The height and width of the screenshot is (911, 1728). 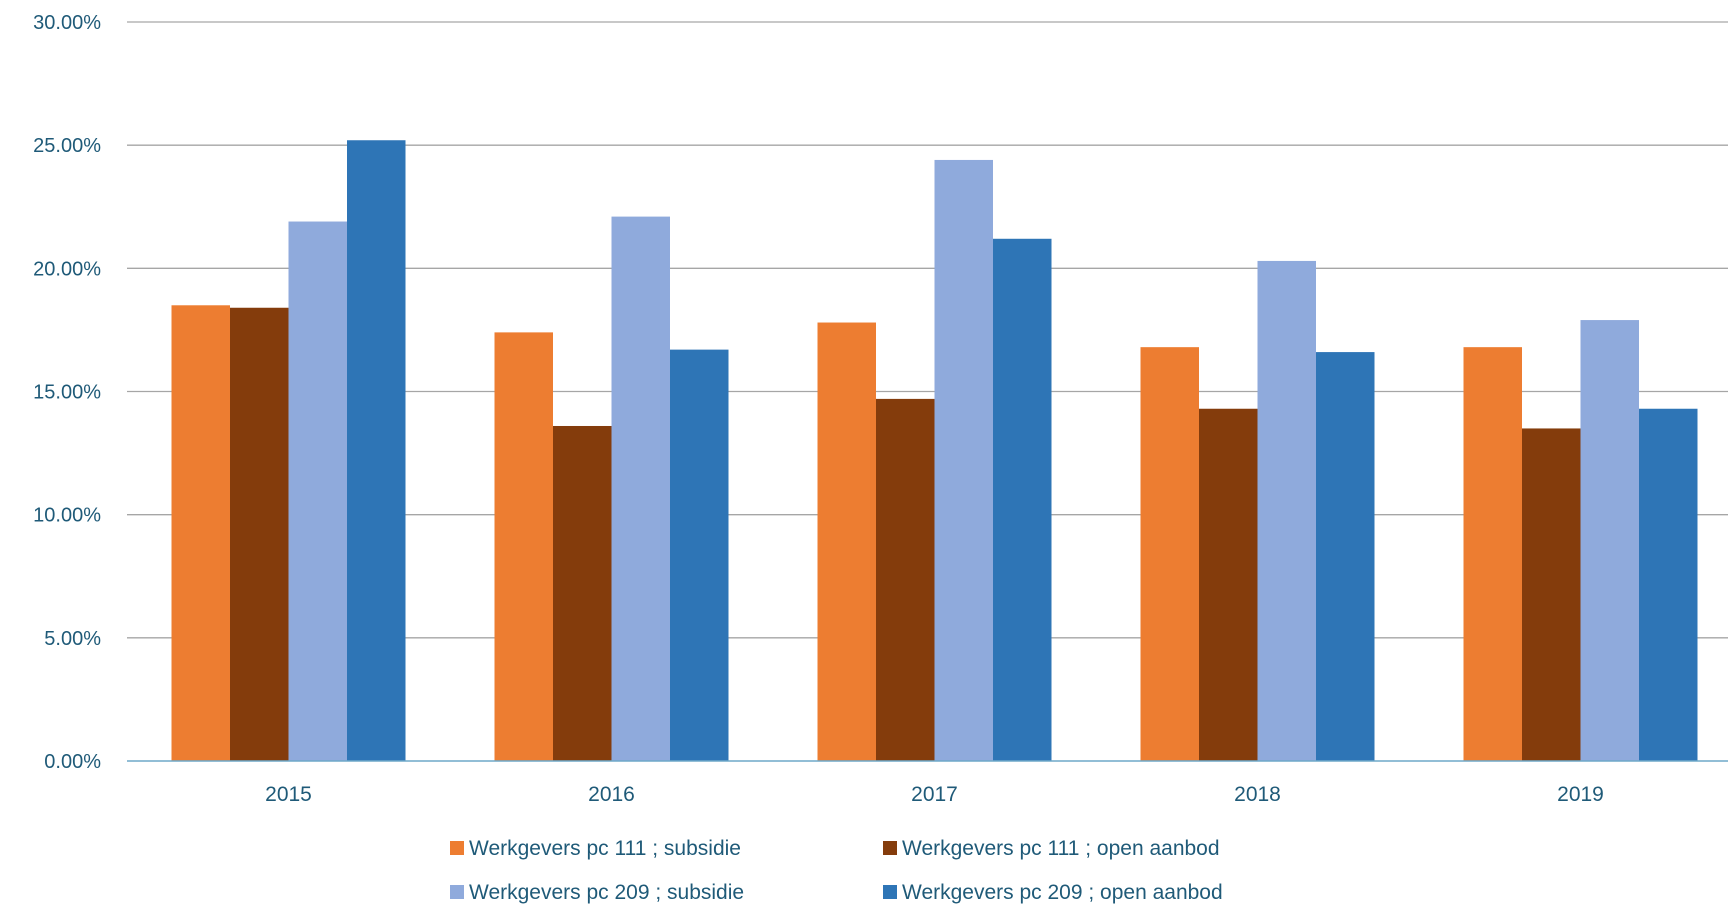 I want to click on y-tick-label: 20.00%, so click(x=67, y=269).